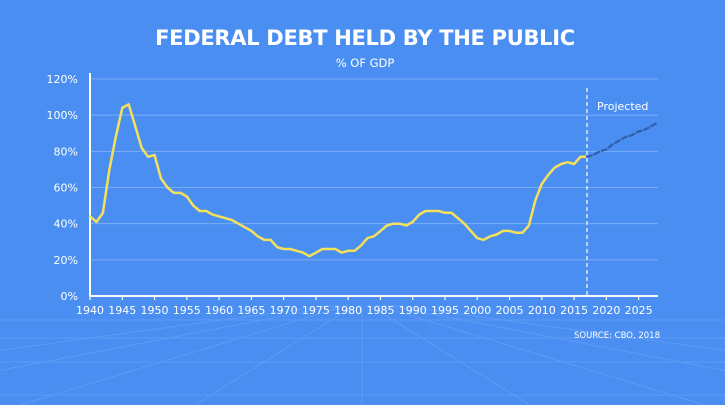  I want to click on chart-title: FEDERAL DEBT HELD BY THE PUBLIC, so click(365, 38).